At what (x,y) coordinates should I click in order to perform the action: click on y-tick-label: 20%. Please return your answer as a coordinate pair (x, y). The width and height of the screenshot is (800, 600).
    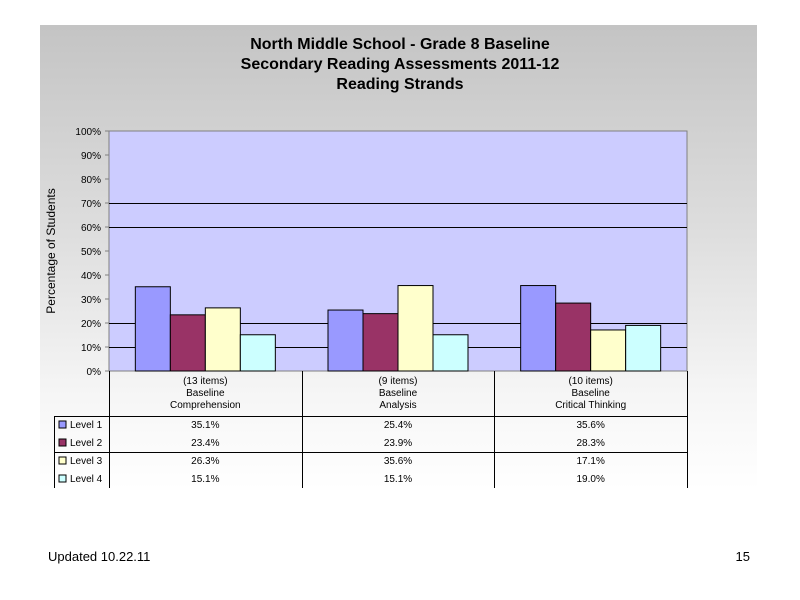
    Looking at the image, I should click on (91, 324).